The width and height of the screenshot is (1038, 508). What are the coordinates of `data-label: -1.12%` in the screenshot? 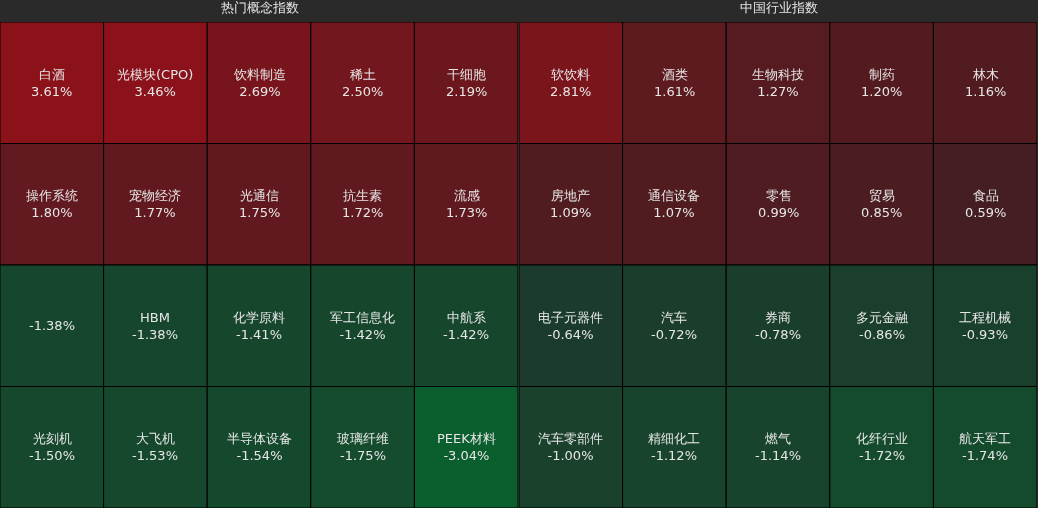 It's located at (674, 455).